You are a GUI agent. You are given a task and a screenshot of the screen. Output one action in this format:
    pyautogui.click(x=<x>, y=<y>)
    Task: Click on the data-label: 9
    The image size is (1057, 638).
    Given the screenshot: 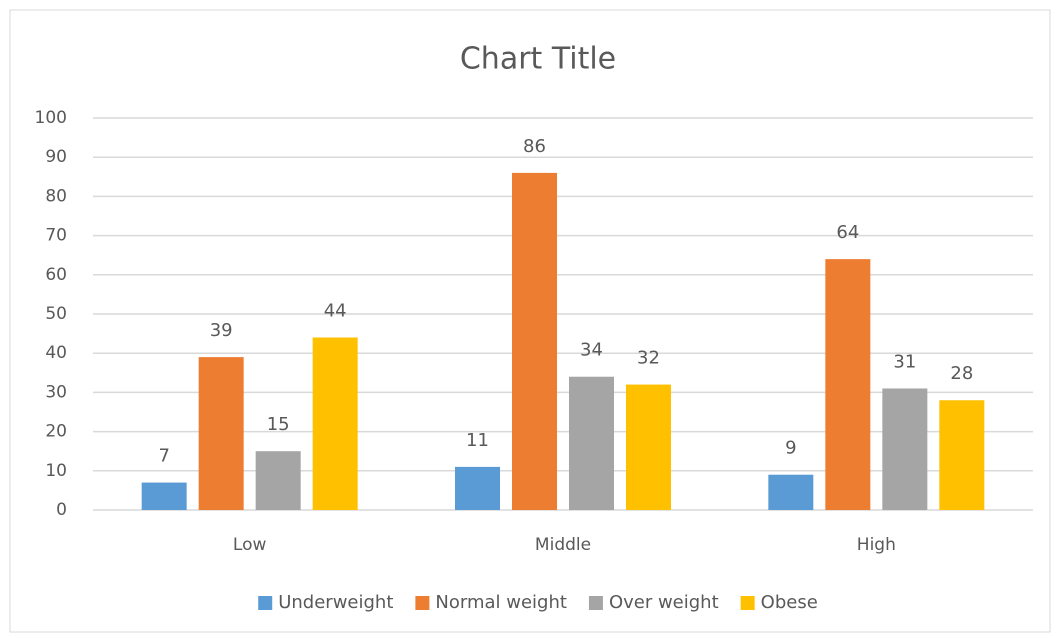 What is the action you would take?
    pyautogui.click(x=790, y=448)
    